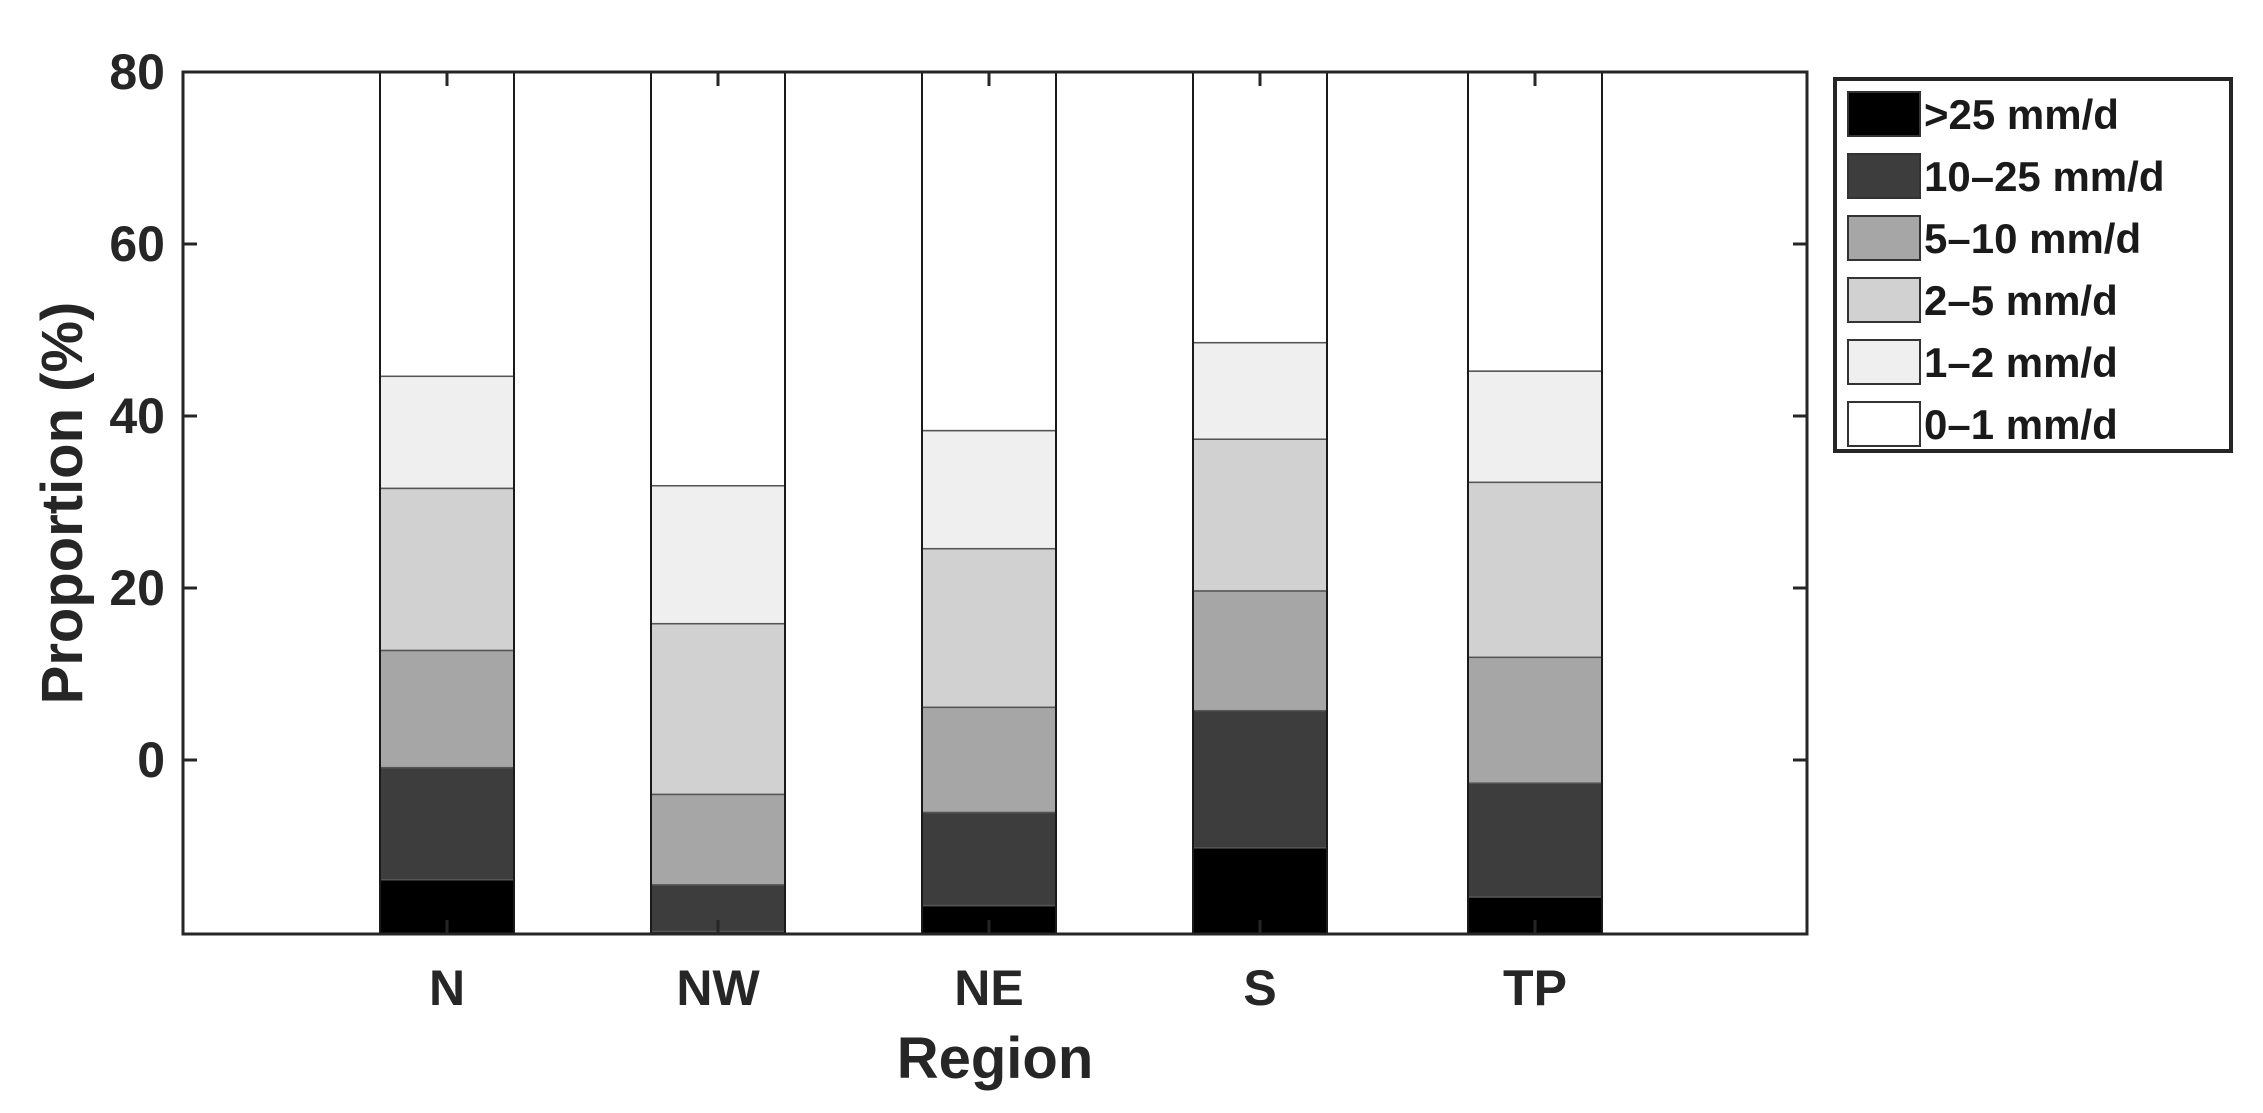 The image size is (2263, 1113). I want to click on legend-label-4: 1–2 mm/d, so click(2021, 362).